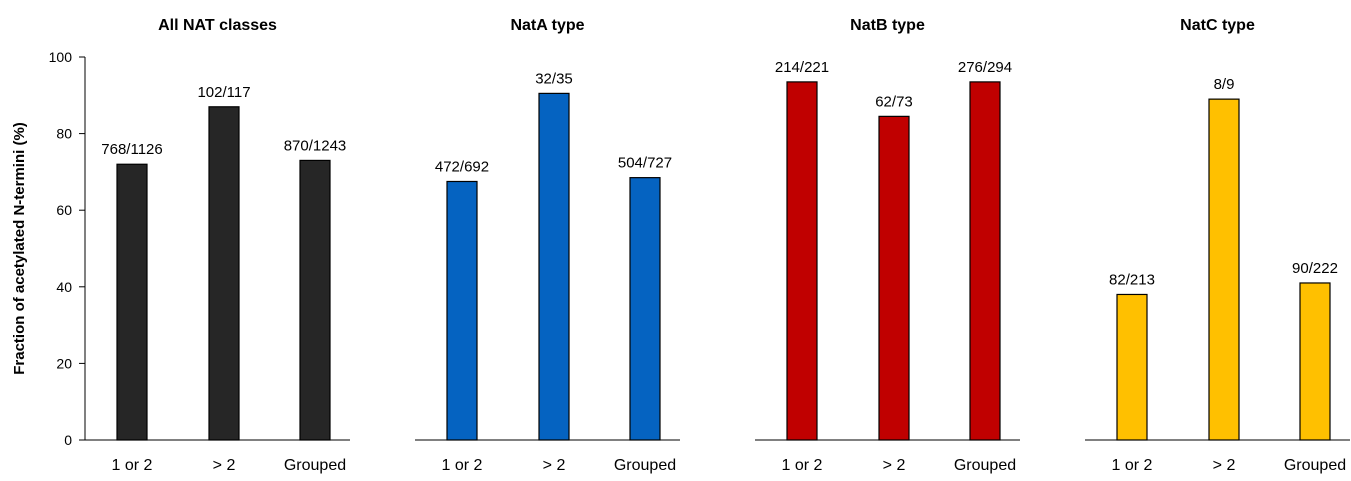 The image size is (1351, 481). I want to click on bar-data-label: 62/73, so click(894, 101).